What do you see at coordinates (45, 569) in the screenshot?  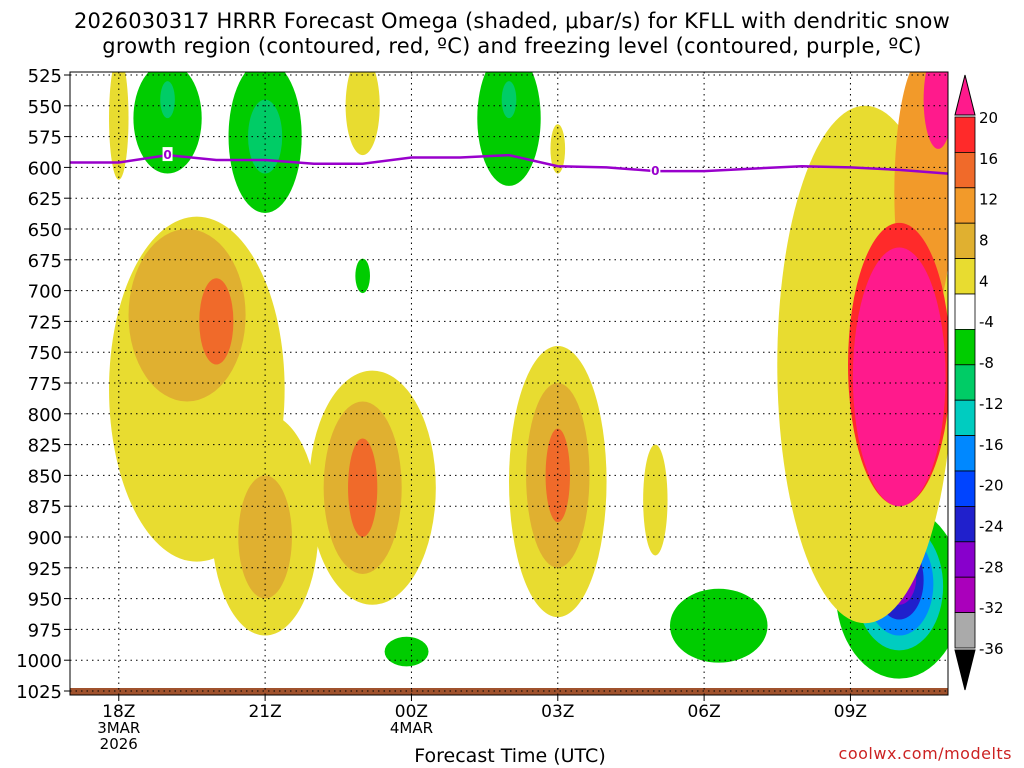 I see `y-tick-label: 925` at bounding box center [45, 569].